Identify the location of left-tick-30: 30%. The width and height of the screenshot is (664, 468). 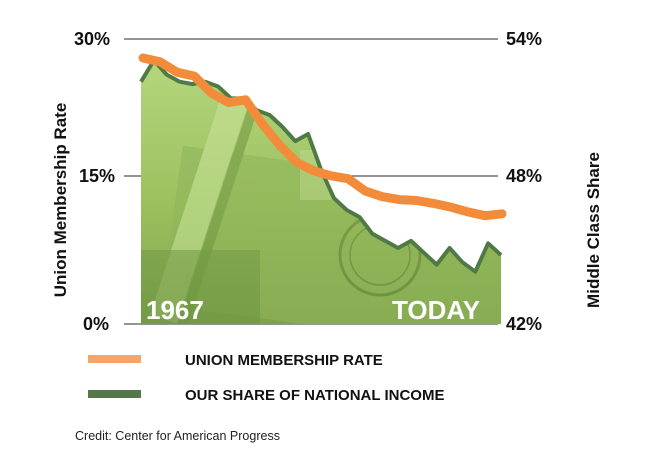
(92, 39).